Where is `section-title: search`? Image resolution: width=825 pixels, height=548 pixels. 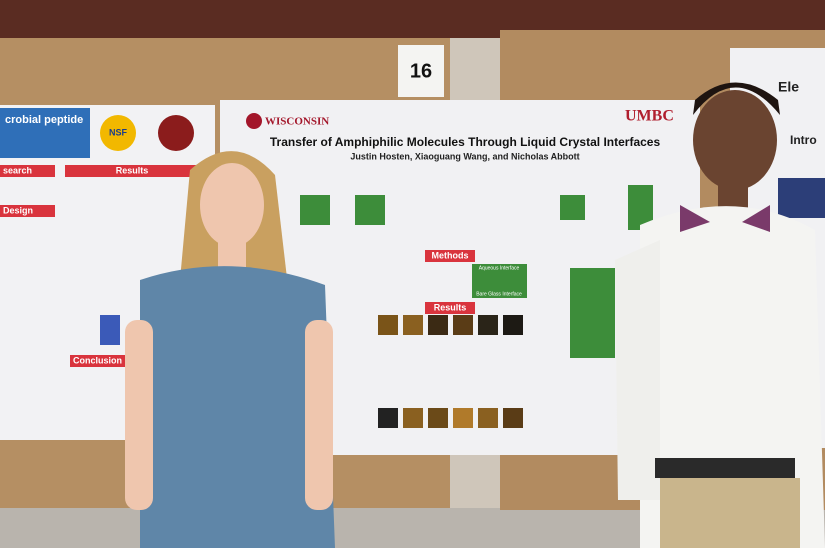 section-title: search is located at coordinates (17, 170).